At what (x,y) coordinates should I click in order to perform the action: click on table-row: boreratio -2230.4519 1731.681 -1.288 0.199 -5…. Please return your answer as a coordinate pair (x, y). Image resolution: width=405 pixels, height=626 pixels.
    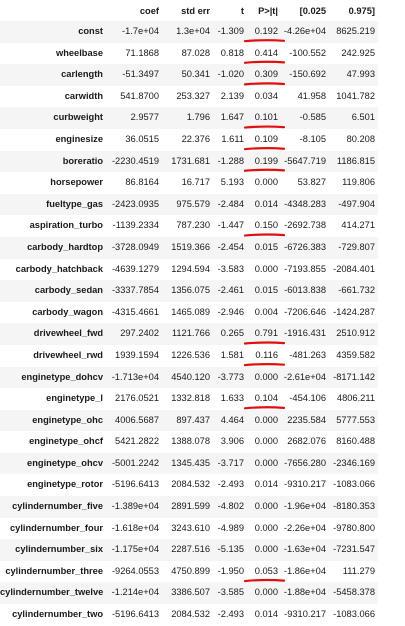
    Looking at the image, I should click on (189, 161).